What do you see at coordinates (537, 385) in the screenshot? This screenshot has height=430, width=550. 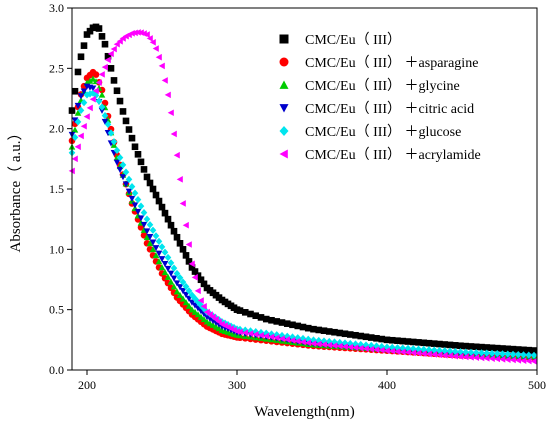 I see `x-tick-label: 500` at bounding box center [537, 385].